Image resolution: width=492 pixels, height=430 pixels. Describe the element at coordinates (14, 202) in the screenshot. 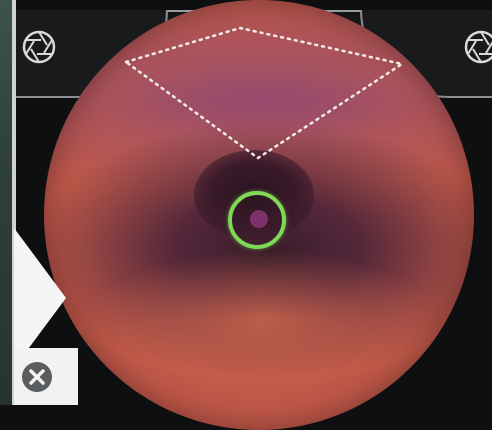

I see `side-panel-edge` at that location.